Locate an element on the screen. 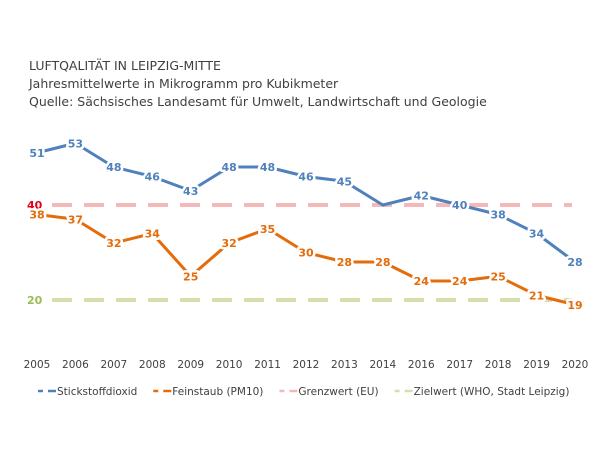  chart-title: LUFTQALITÄT IN LEIPZIG-MITTE is located at coordinates (125, 65).